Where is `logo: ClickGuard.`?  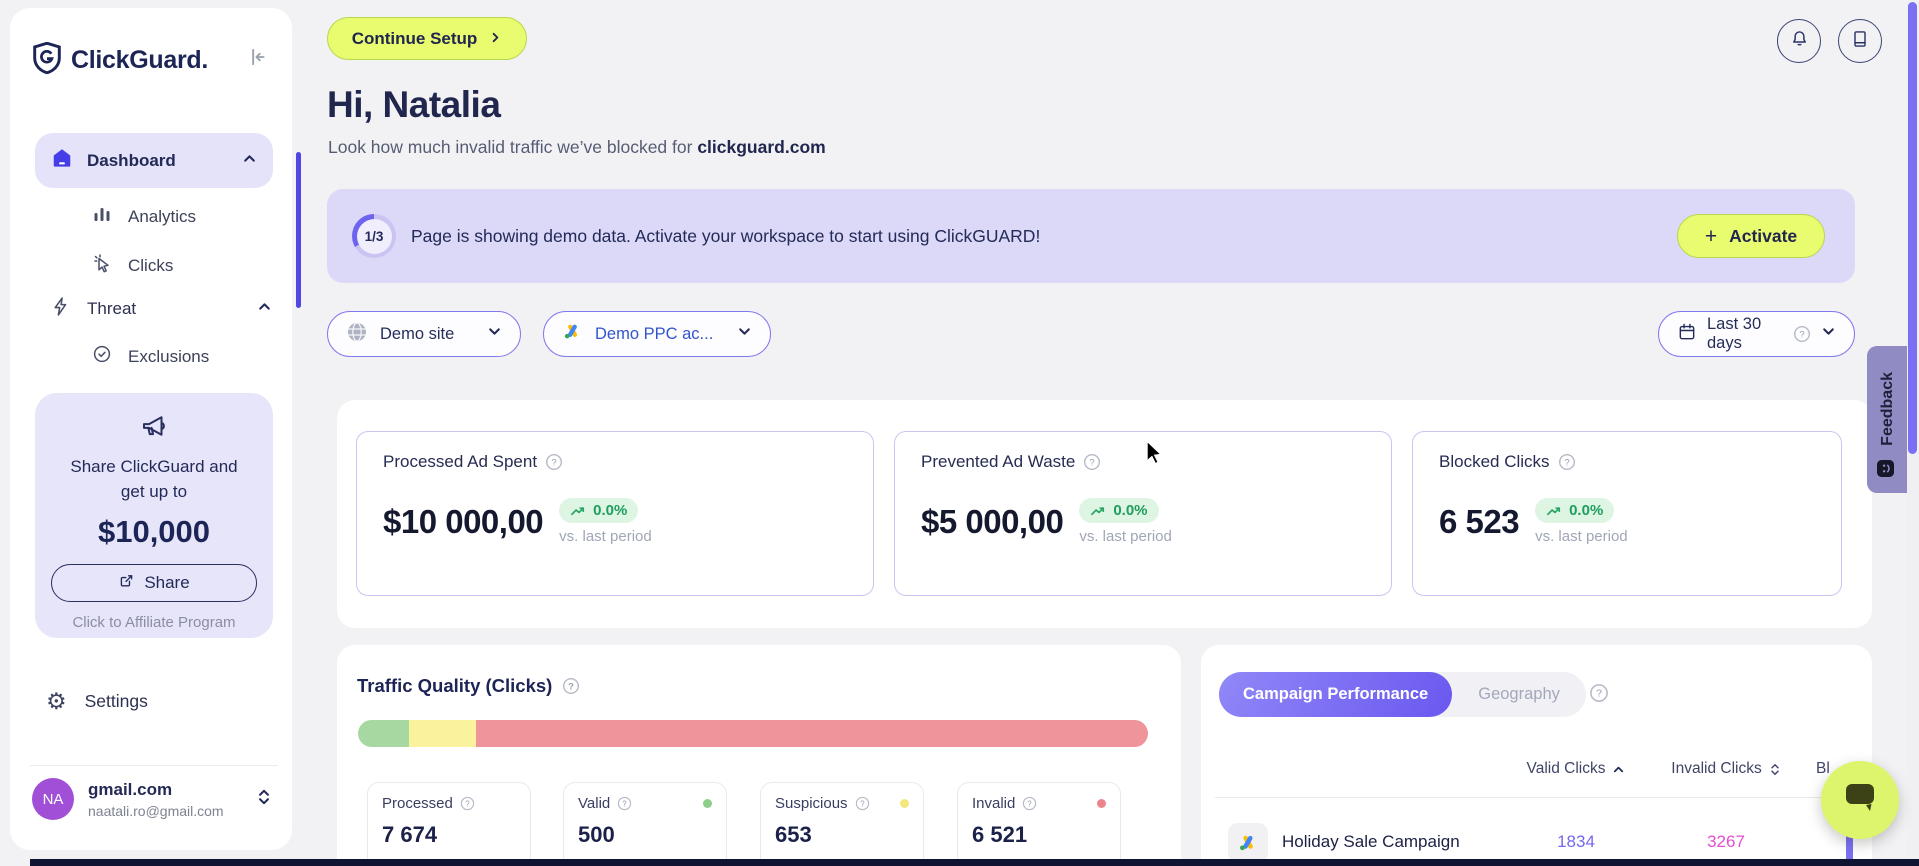 logo: ClickGuard. is located at coordinates (120, 60).